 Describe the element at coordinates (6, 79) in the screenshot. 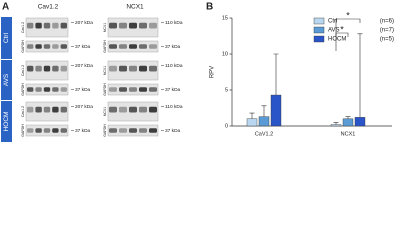

I see `group-label: AVS` at that location.